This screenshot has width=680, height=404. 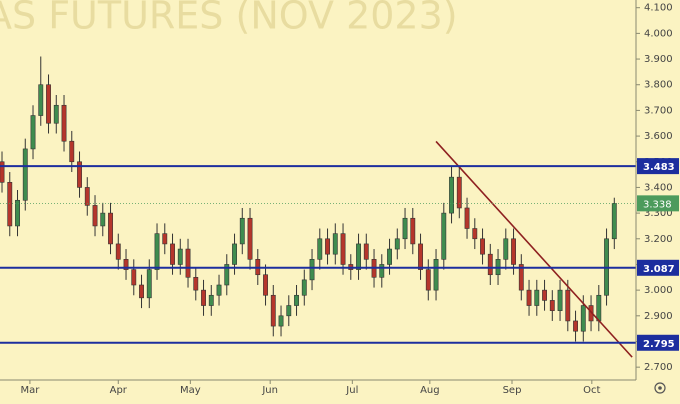 I want to click on x-tick-label: May, so click(x=190, y=390).